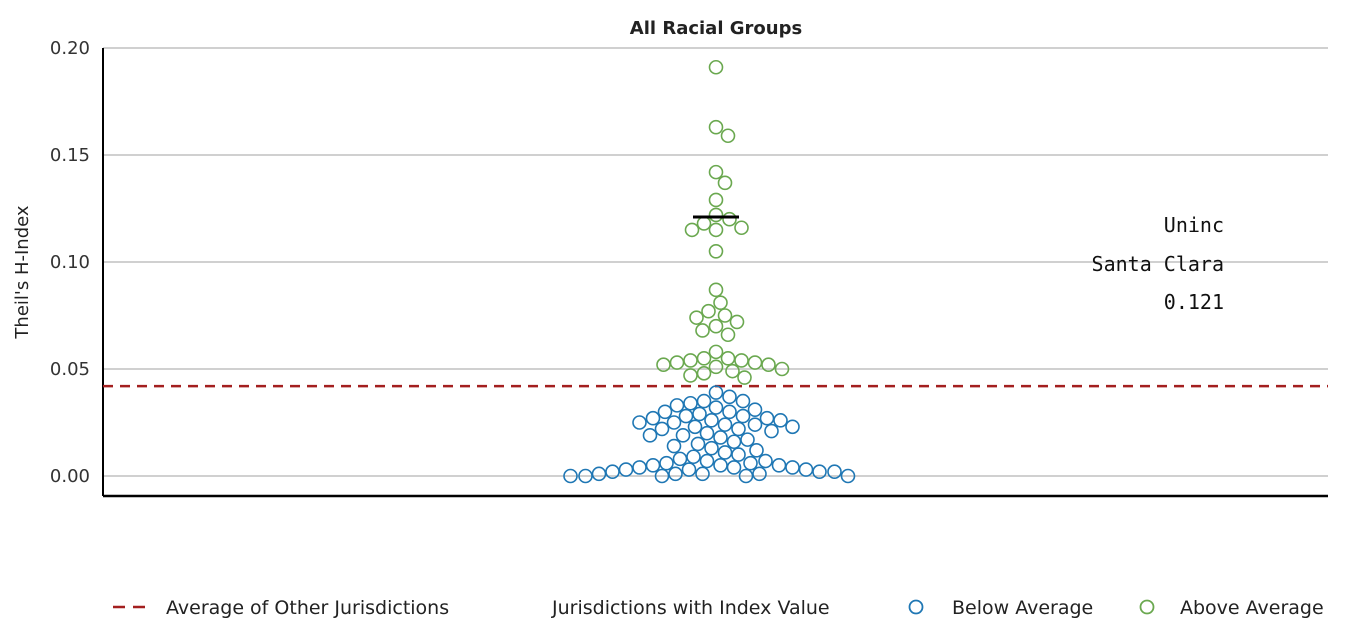 The height and width of the screenshot is (619, 1359). I want to click on y-tick-label: 0.10, so click(70, 262).